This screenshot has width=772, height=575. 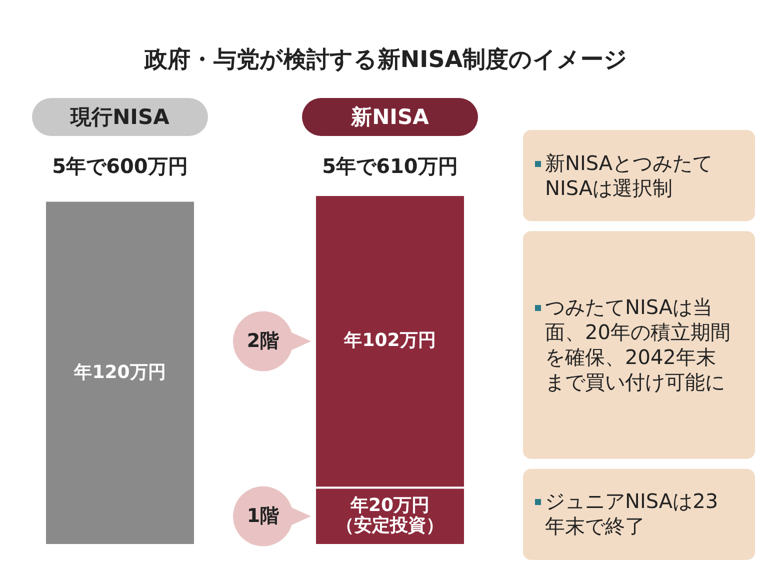 I want to click on total-label: 5年で600万円, so click(x=120, y=166).